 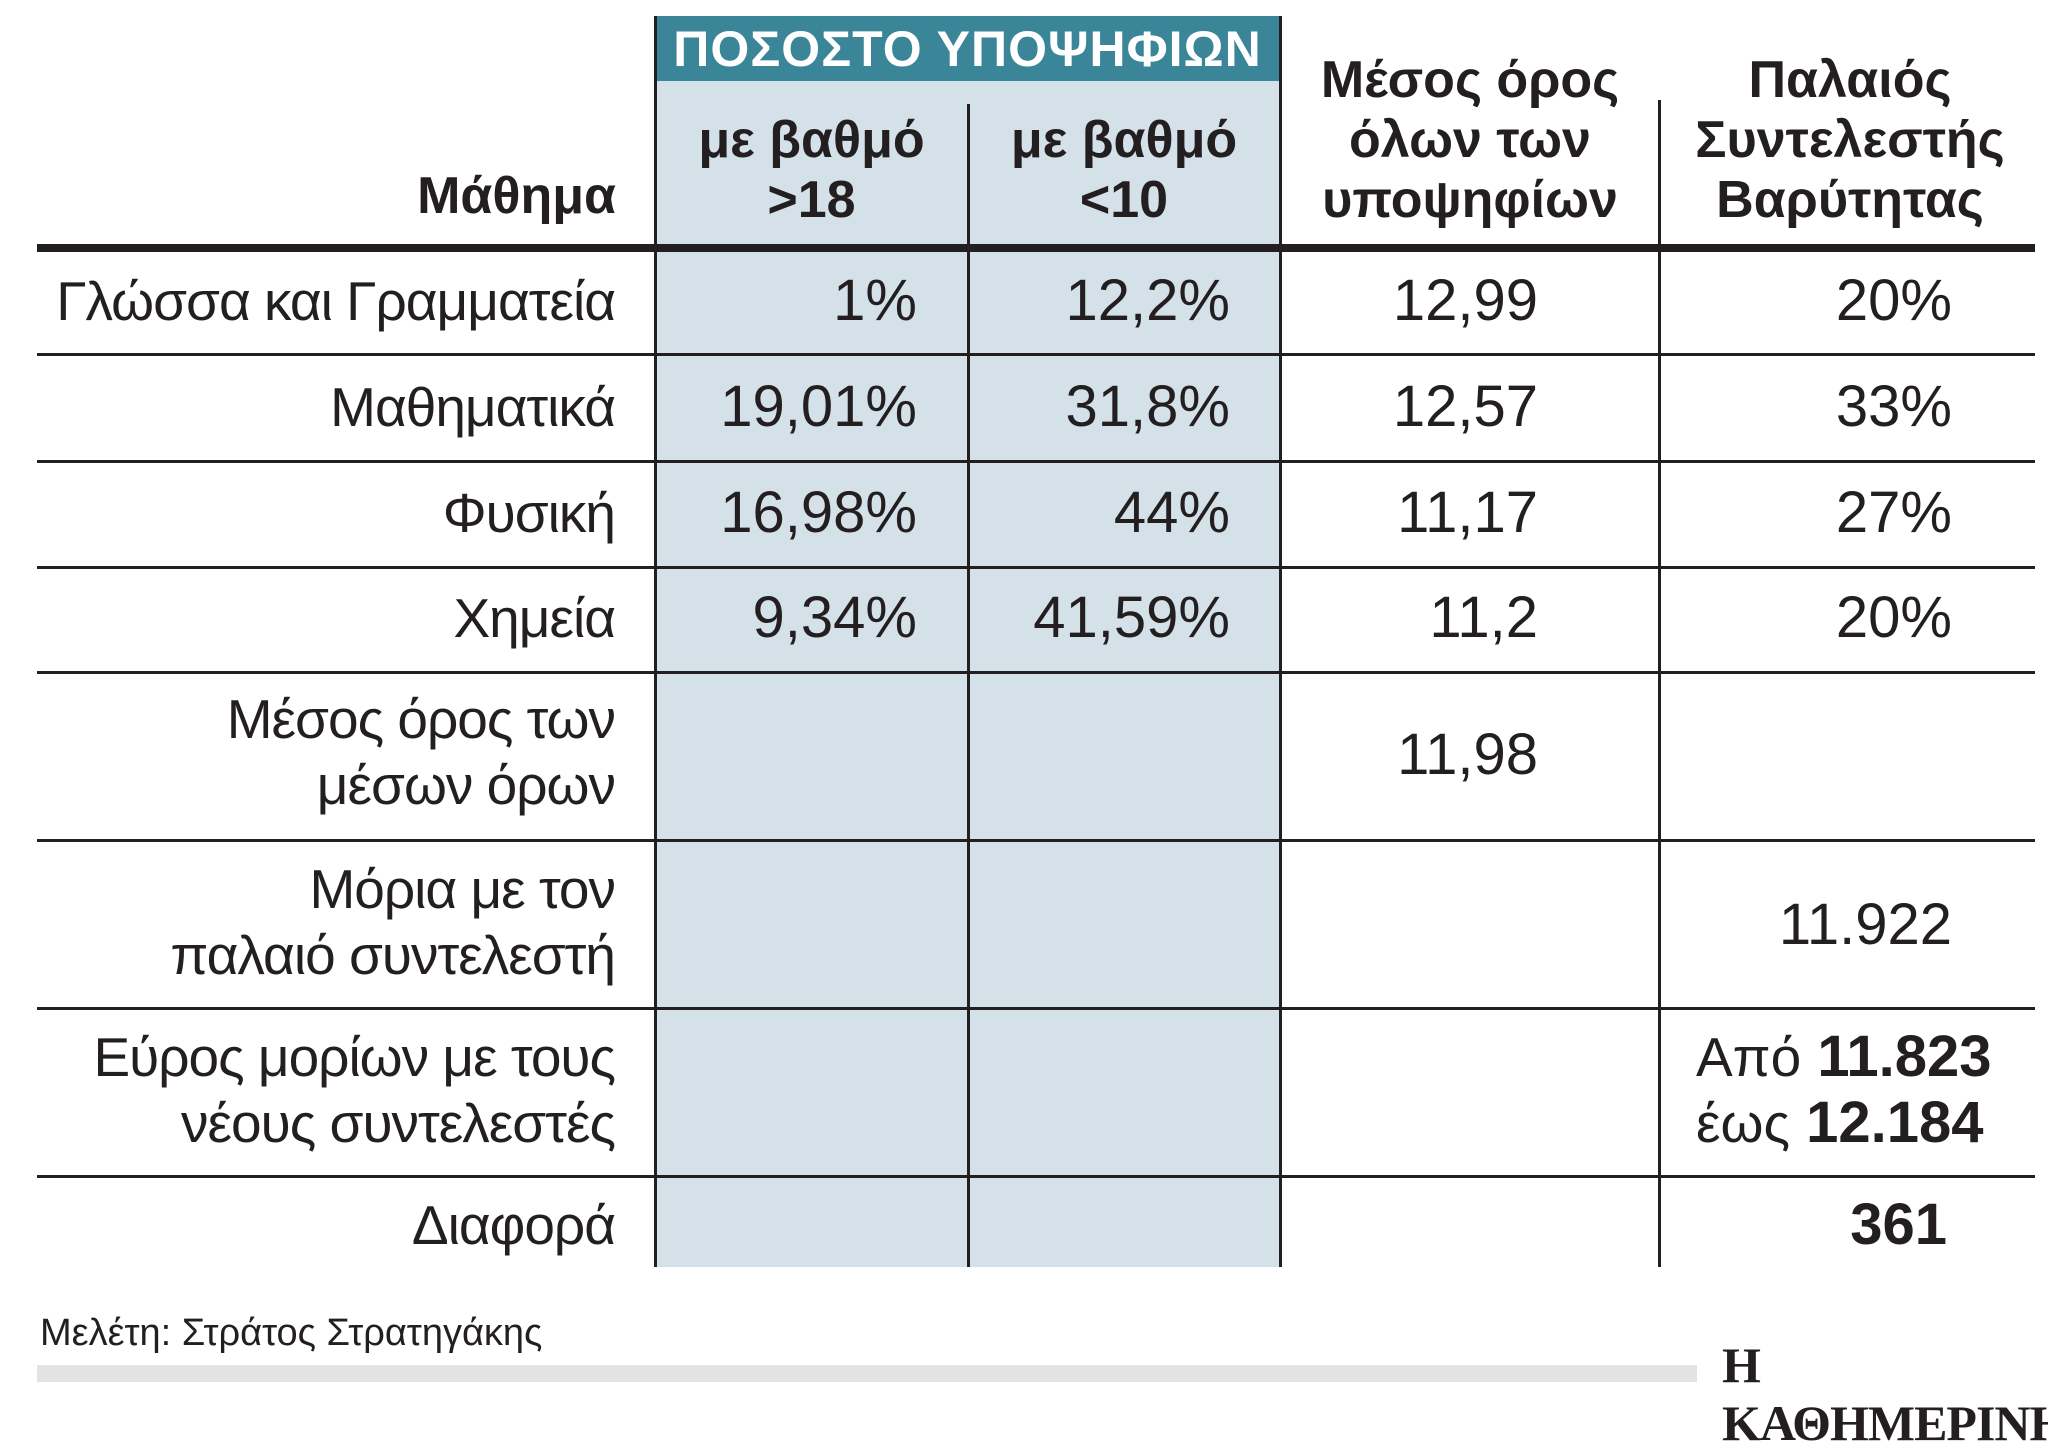 What do you see at coordinates (867, 1373) in the screenshot?
I see `footer-bar` at bounding box center [867, 1373].